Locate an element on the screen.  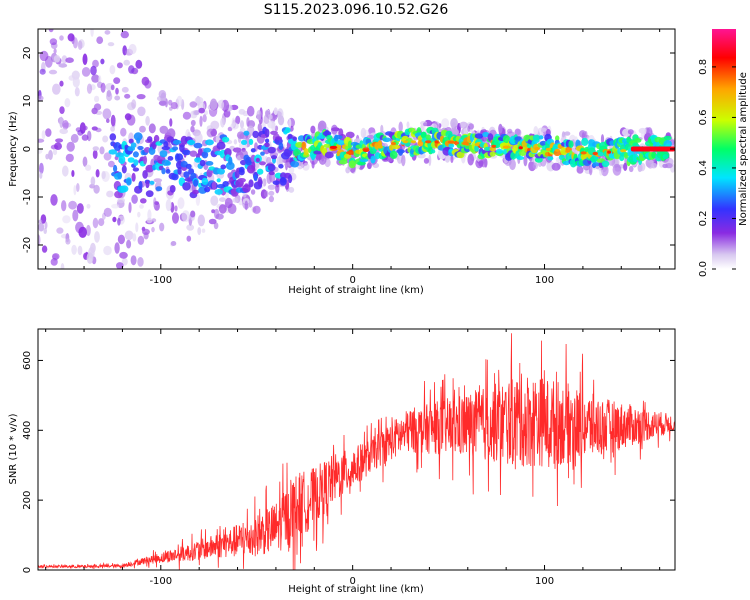
snr-ytick-label: 600 is located at coordinates (27, 360).